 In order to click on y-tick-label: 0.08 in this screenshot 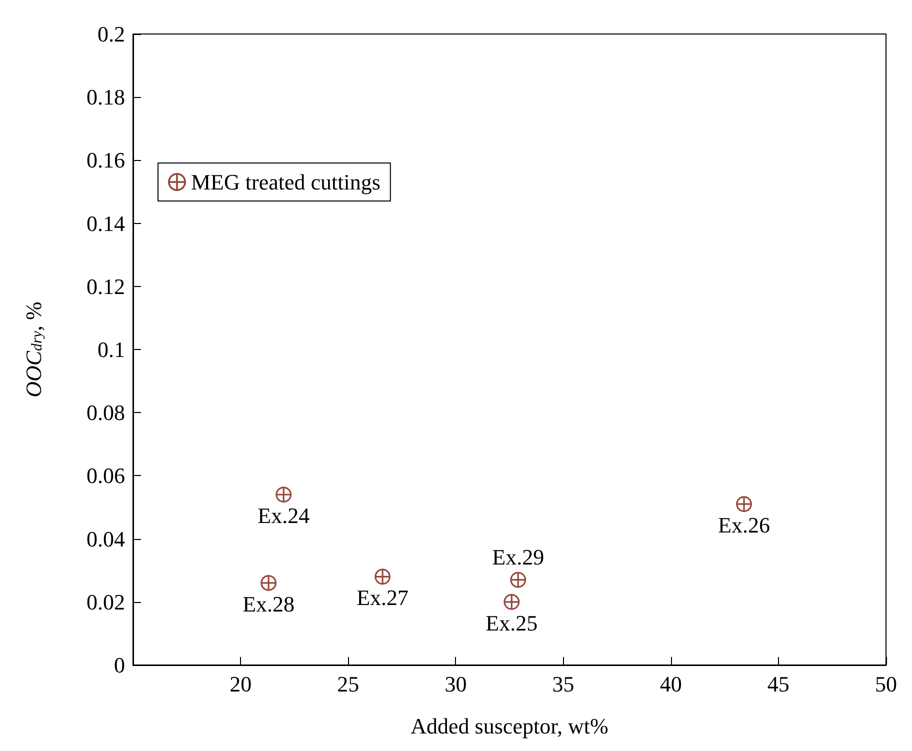, I will do `click(105, 413)`.